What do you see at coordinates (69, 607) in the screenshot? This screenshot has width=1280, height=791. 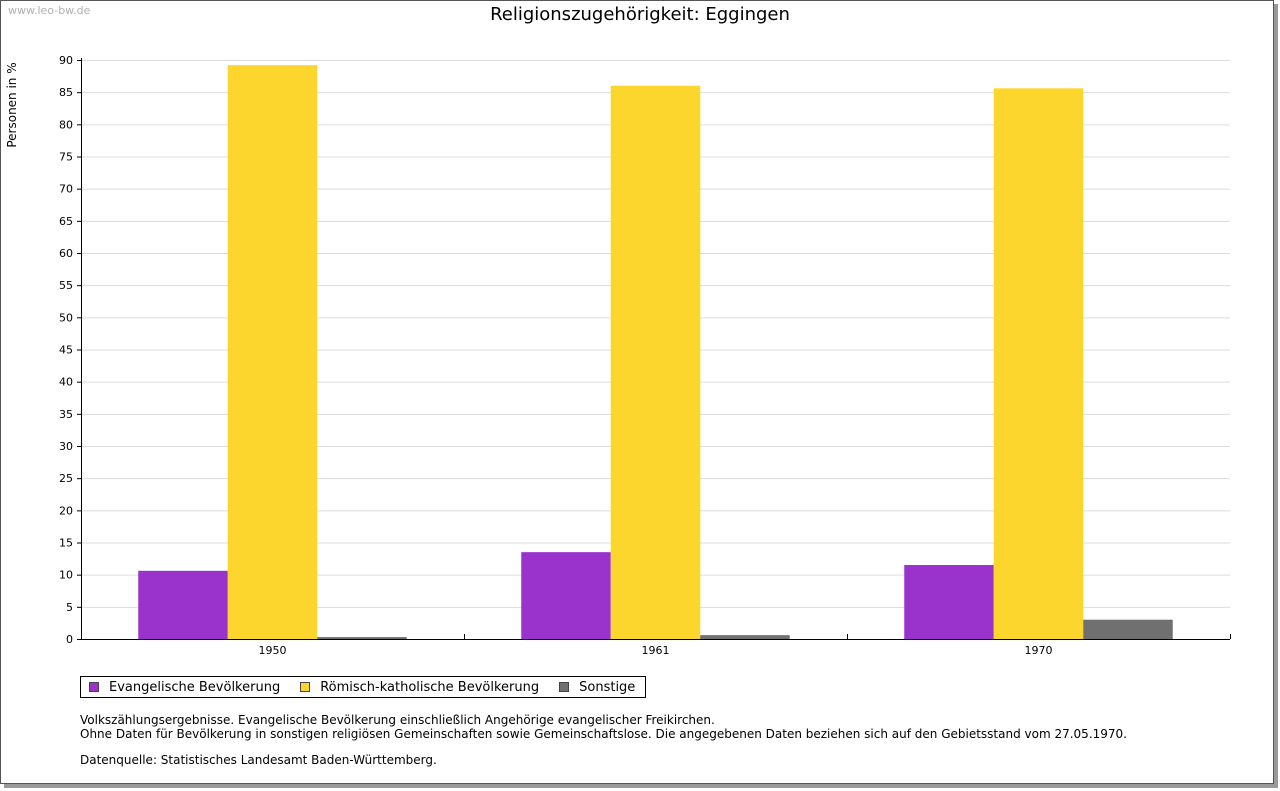 I see `y-tick-label-5: 5` at bounding box center [69, 607].